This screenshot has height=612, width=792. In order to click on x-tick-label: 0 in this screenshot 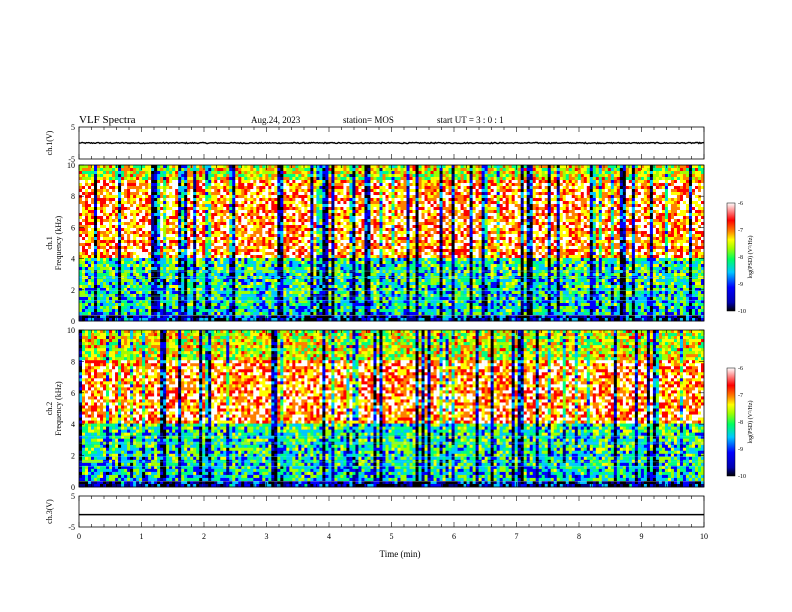, I will do `click(79, 536)`.